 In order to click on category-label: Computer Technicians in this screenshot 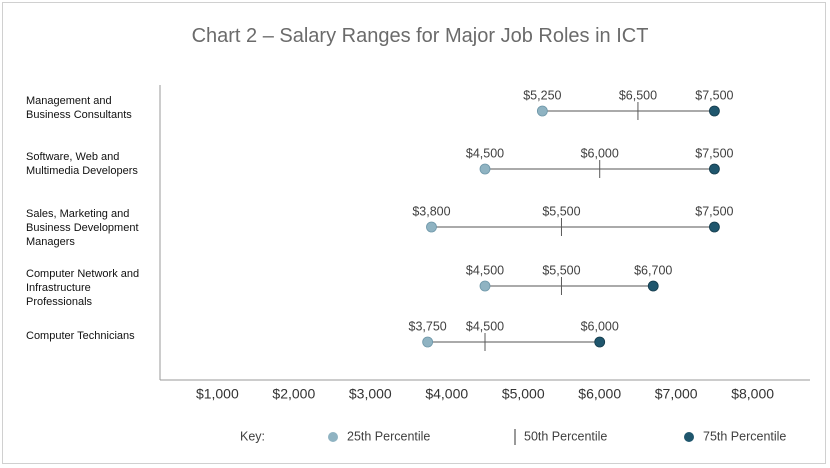, I will do `click(80, 336)`.